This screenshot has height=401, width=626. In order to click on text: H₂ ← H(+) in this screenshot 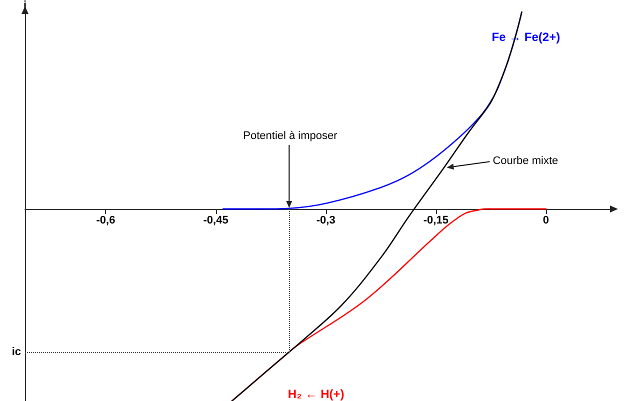, I will do `click(316, 393)`.